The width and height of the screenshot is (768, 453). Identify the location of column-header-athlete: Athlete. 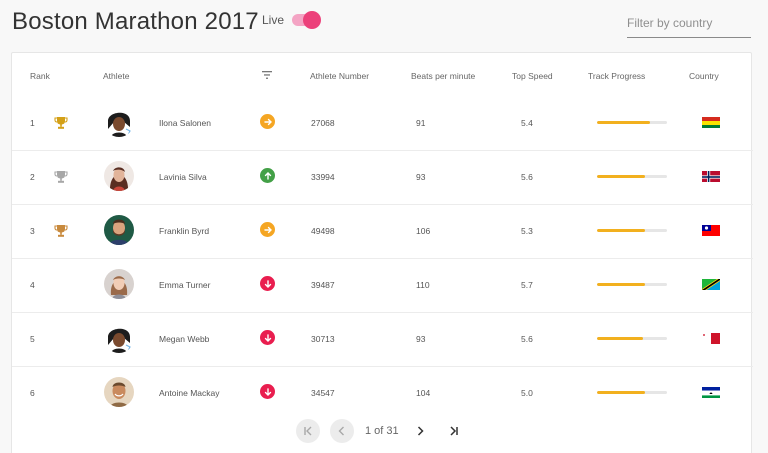
(116, 76).